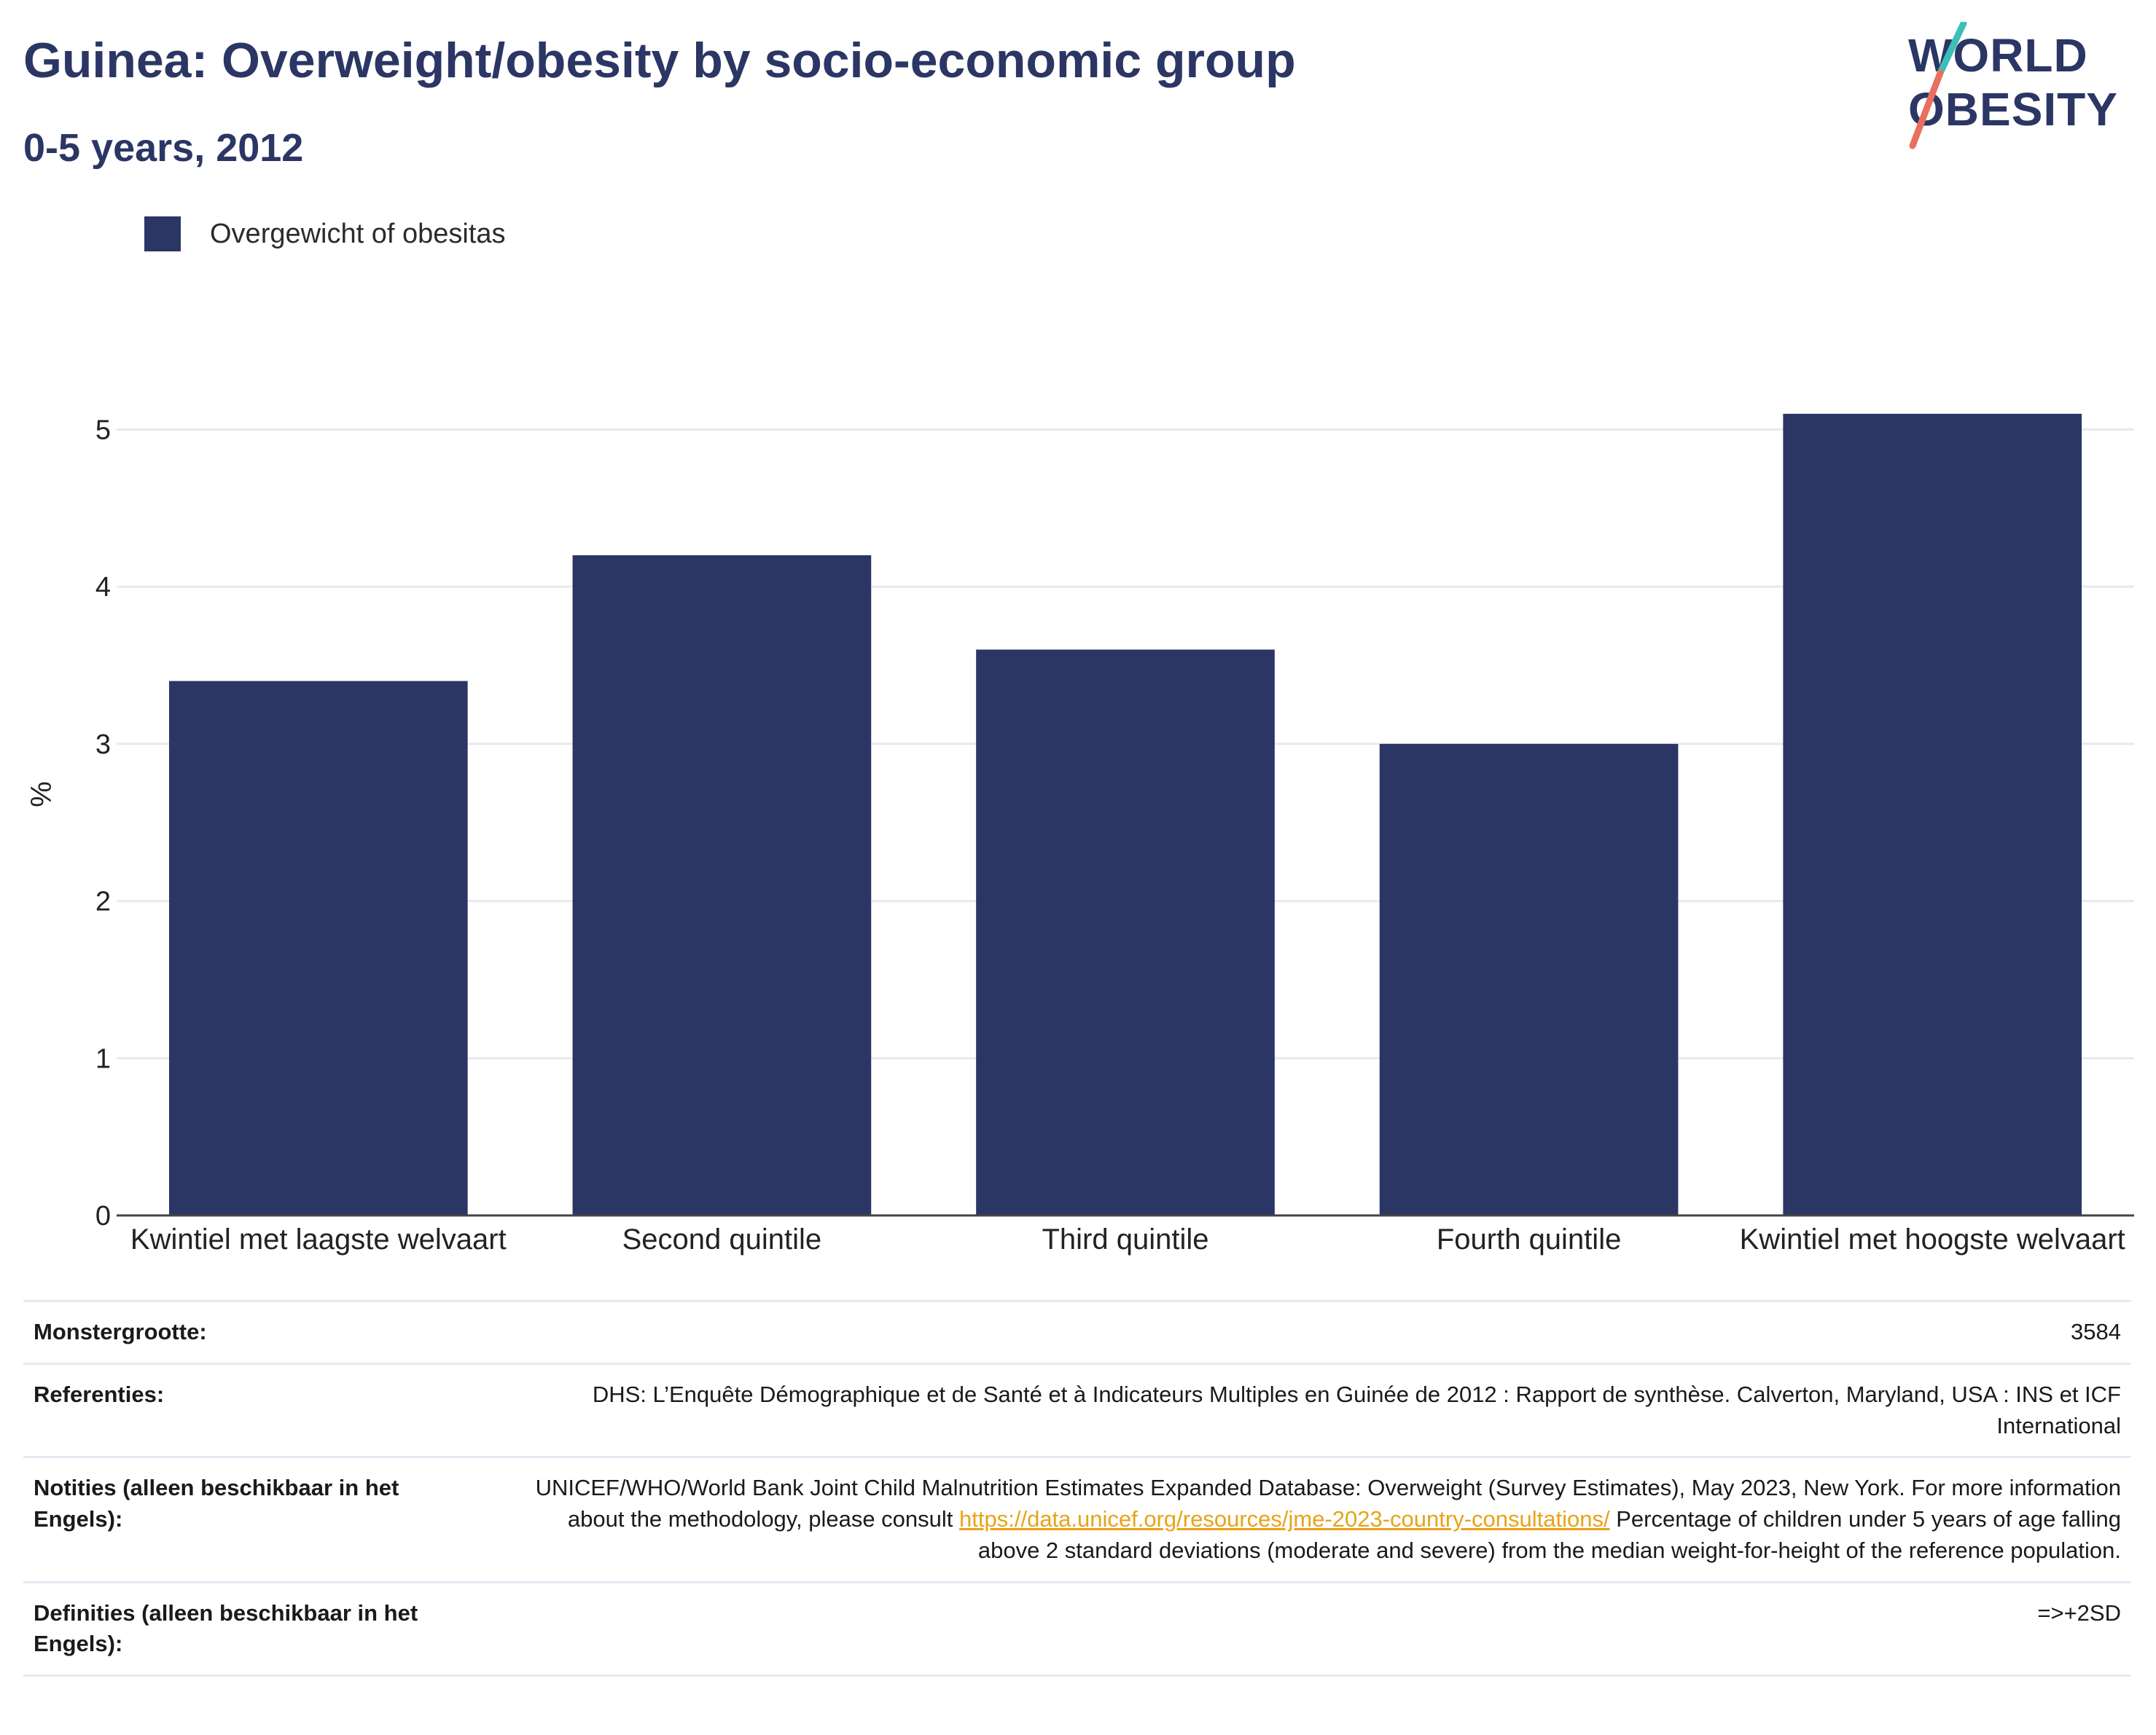 This screenshot has width=2156, height=1735. Describe the element at coordinates (2013, 109) in the screenshot. I see `logo-line2: OBESITY` at that location.